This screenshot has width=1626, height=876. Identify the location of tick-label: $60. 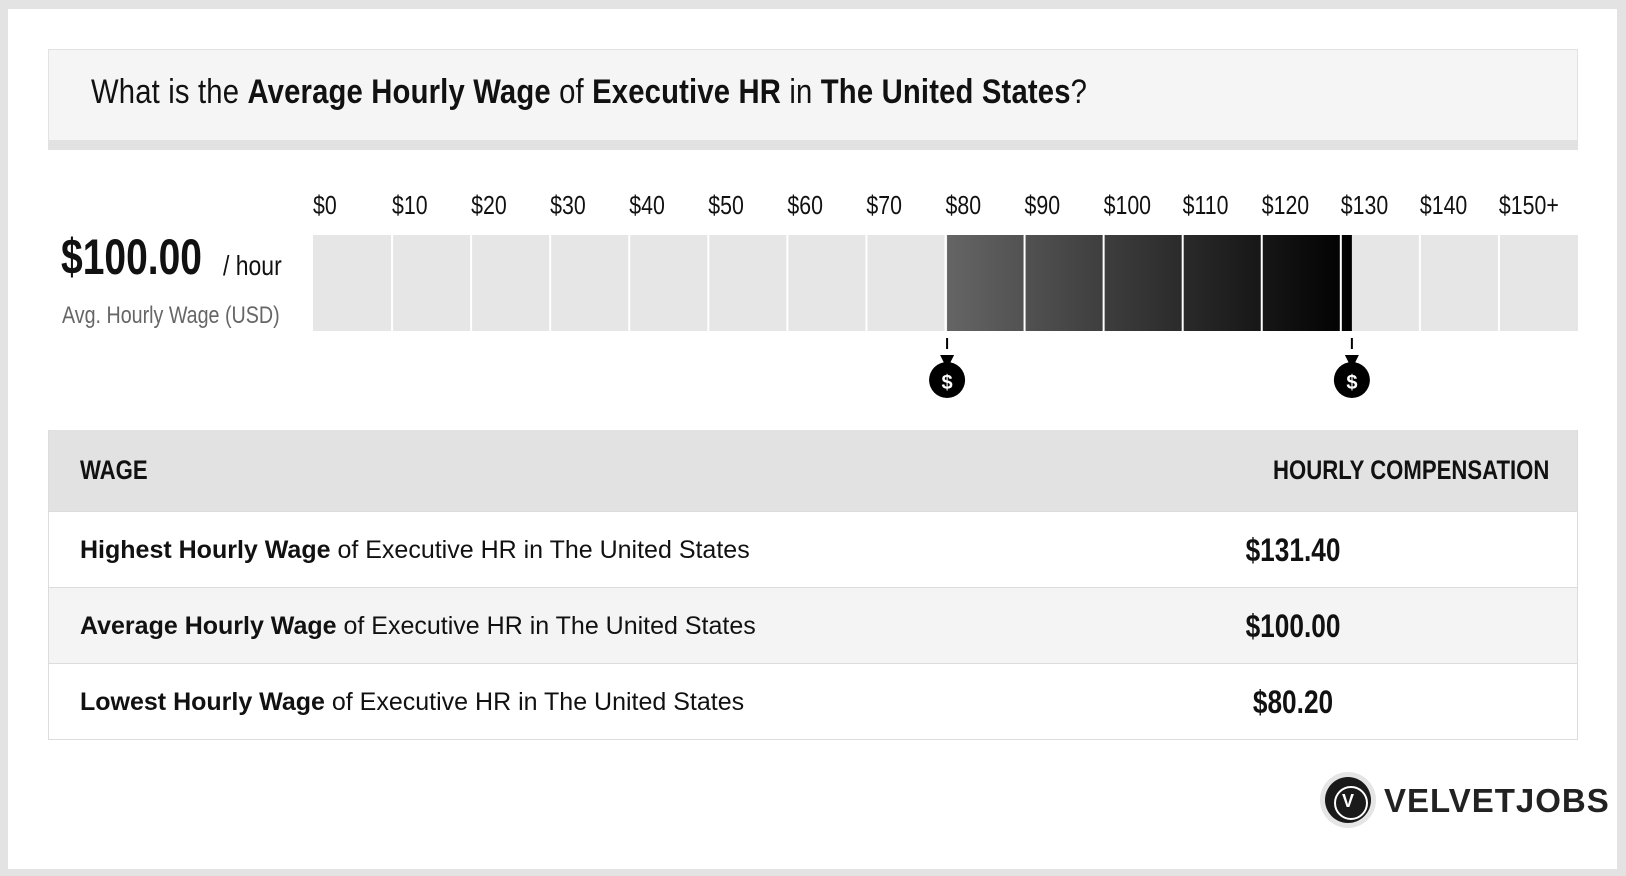
(805, 206).